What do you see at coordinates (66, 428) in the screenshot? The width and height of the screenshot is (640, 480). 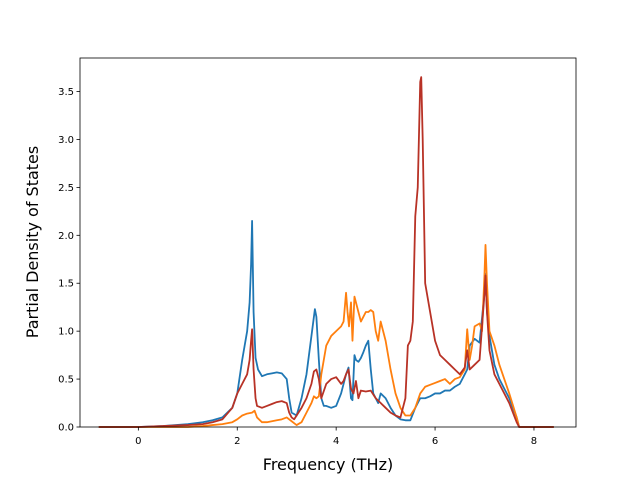 I see `y-tick-label: 0.0` at bounding box center [66, 428].